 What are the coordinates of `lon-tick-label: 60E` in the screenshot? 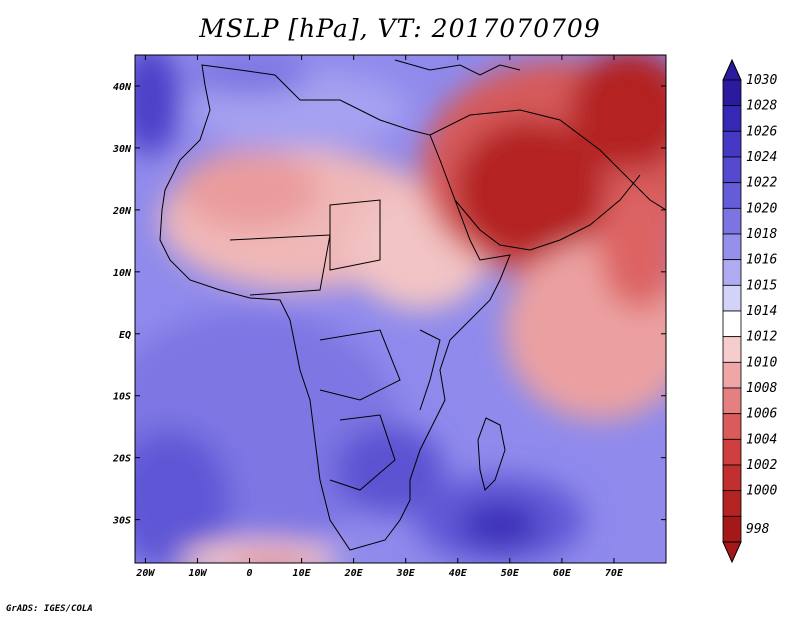 It's located at (562, 573).